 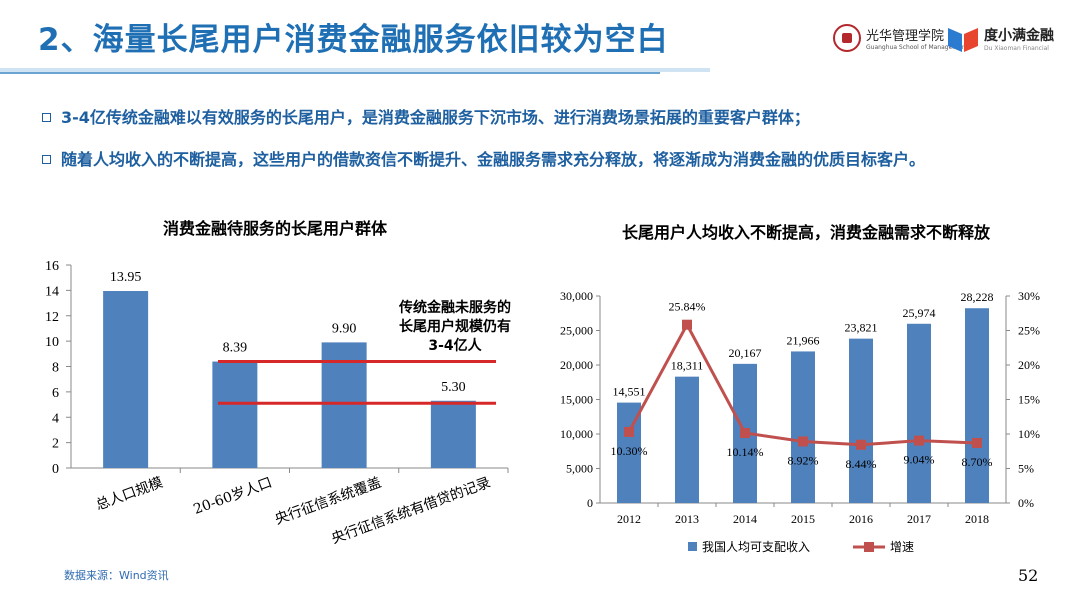 I want to click on chart2-left-tick-label: 30,000, so click(x=576, y=296).